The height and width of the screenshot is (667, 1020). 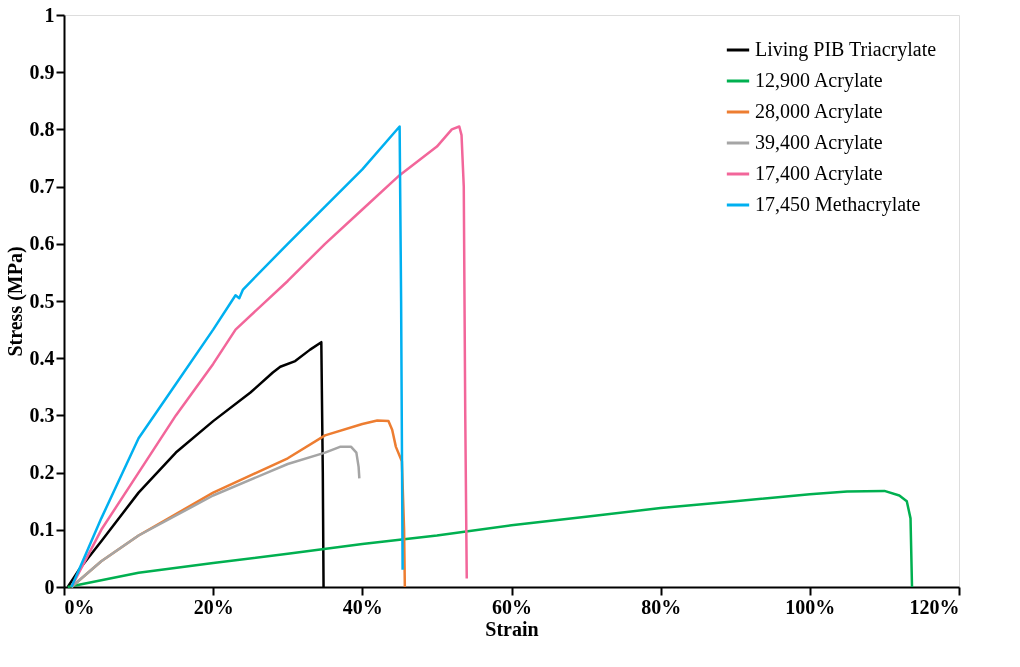 I want to click on legend-label: Living PIB Triacrylate, so click(x=846, y=49).